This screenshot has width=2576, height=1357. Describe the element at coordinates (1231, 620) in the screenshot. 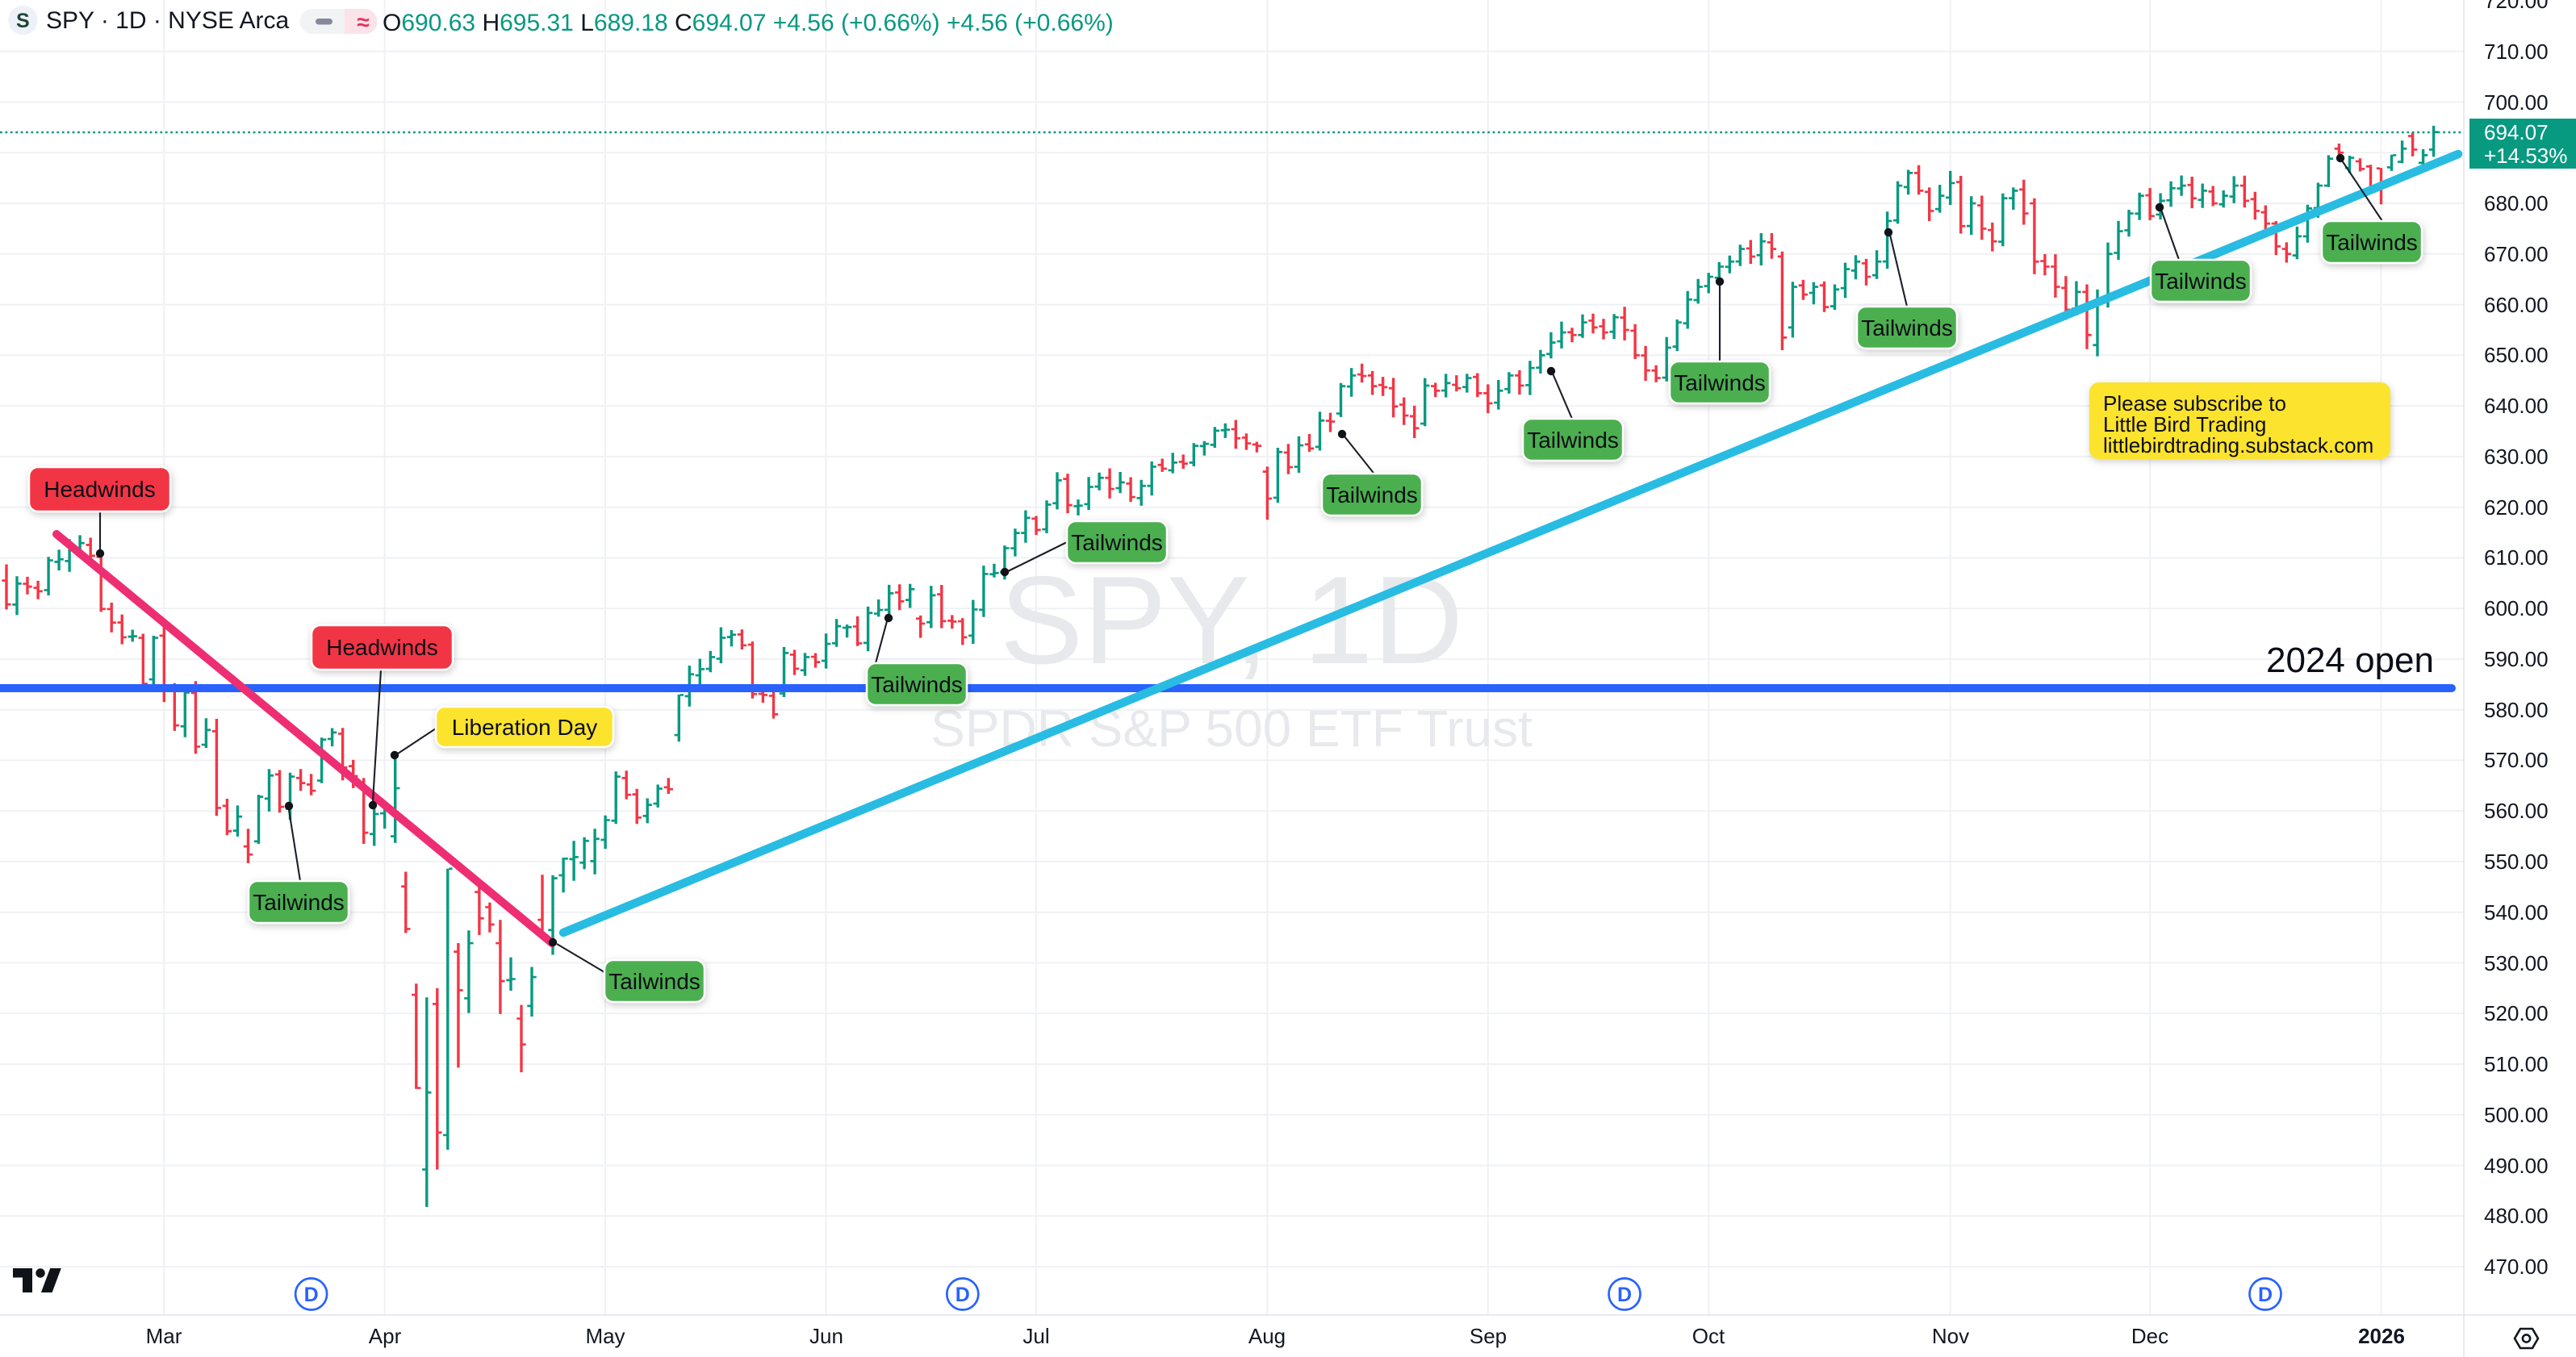

I see `svg-text: SPY, 1D` at that location.